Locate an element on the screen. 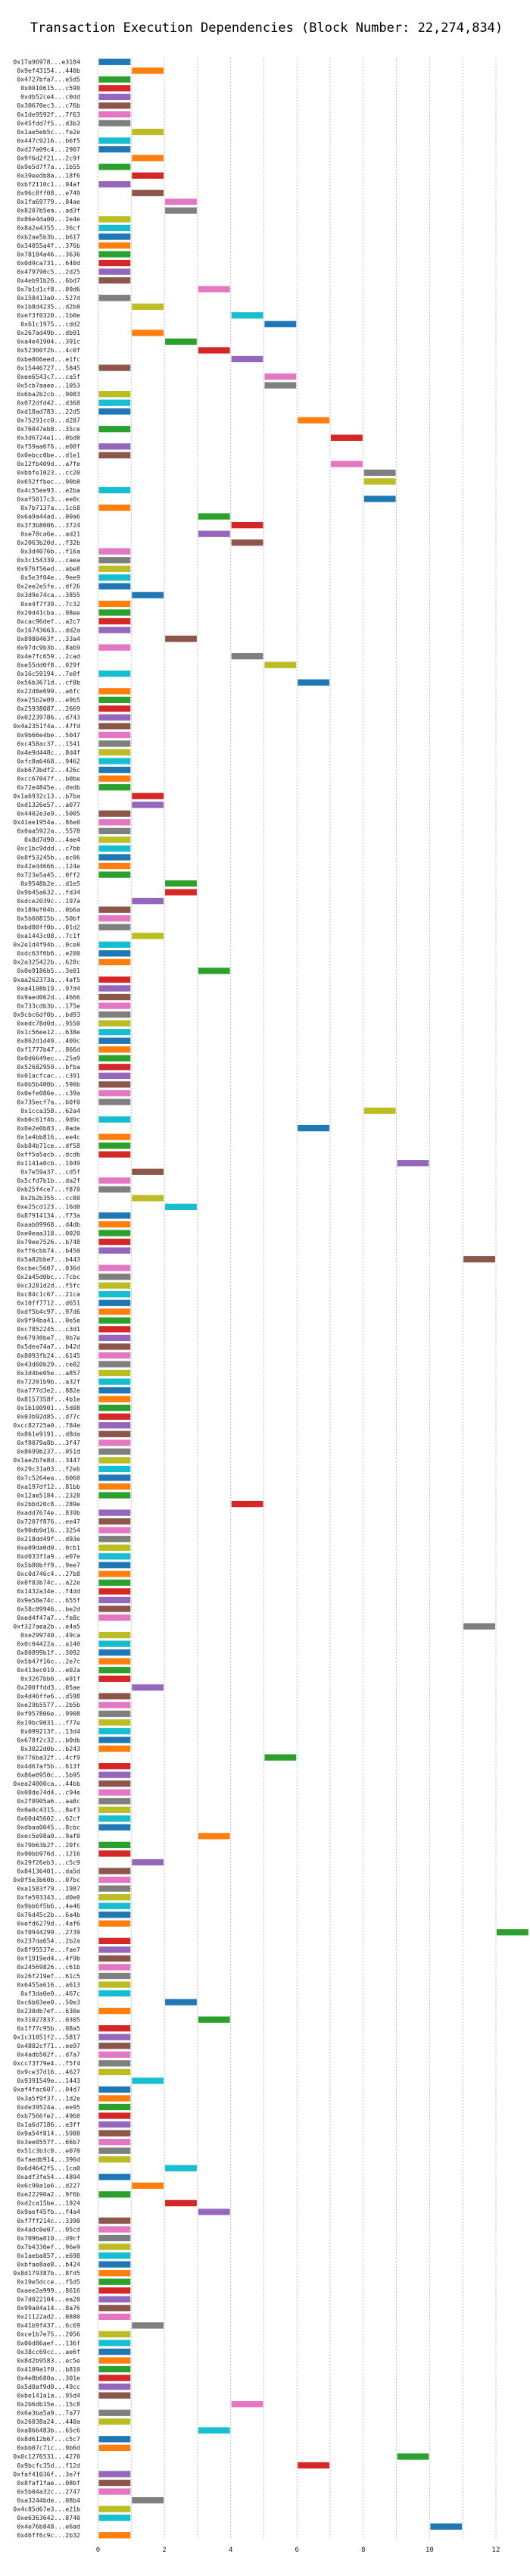  y-tick-label: 0x9ce37d16...4627 is located at coordinates (48, 2072).